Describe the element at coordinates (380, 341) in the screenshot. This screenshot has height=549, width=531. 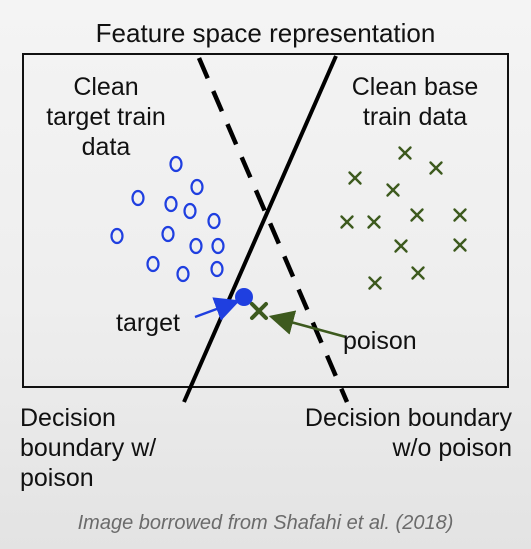
I see `poison-label: poison` at that location.